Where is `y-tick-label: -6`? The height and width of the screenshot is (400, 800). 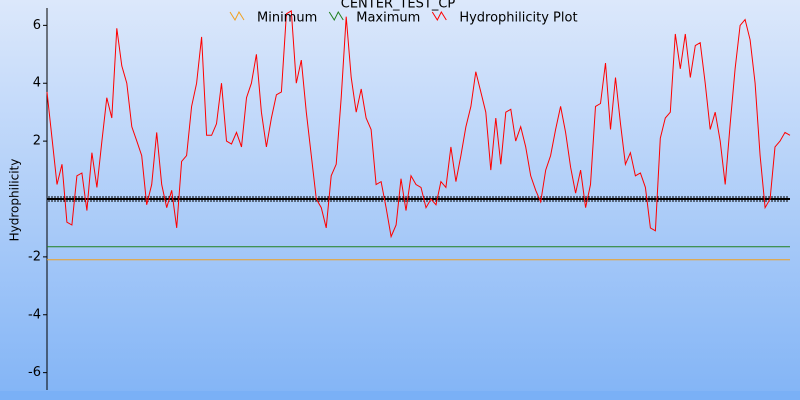 y-tick-label: -6 is located at coordinates (34, 372).